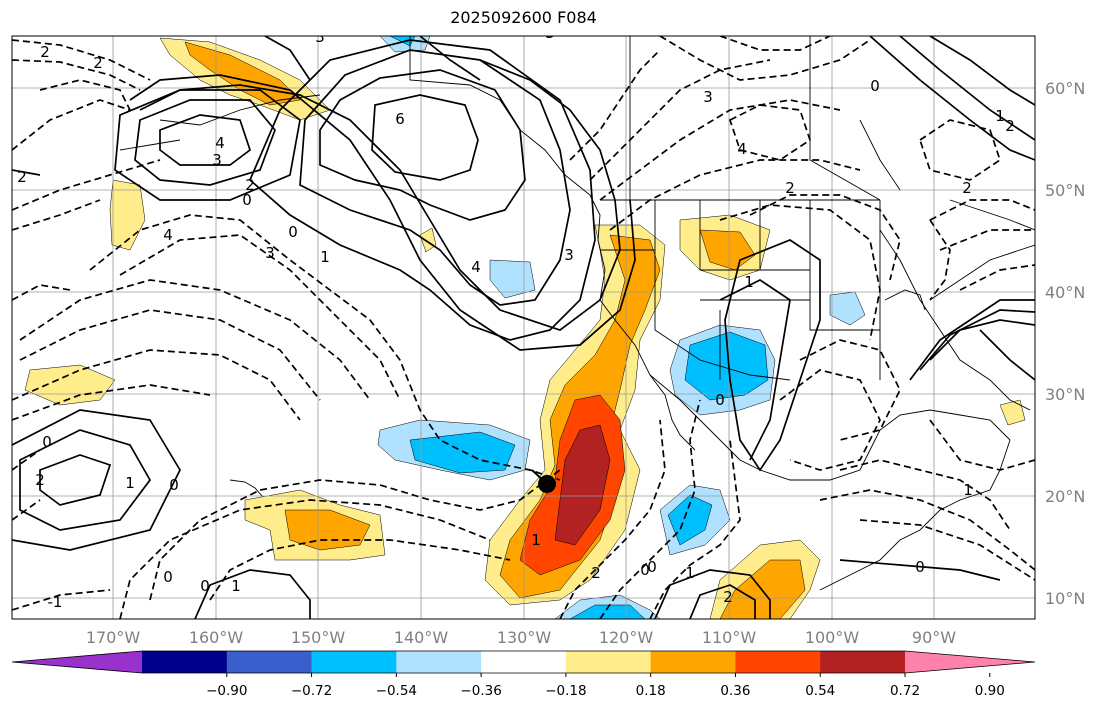 The height and width of the screenshot is (712, 1105). Describe the element at coordinates (990, 691) in the screenshot. I see `colorbar-tick-label: 0.90` at that location.